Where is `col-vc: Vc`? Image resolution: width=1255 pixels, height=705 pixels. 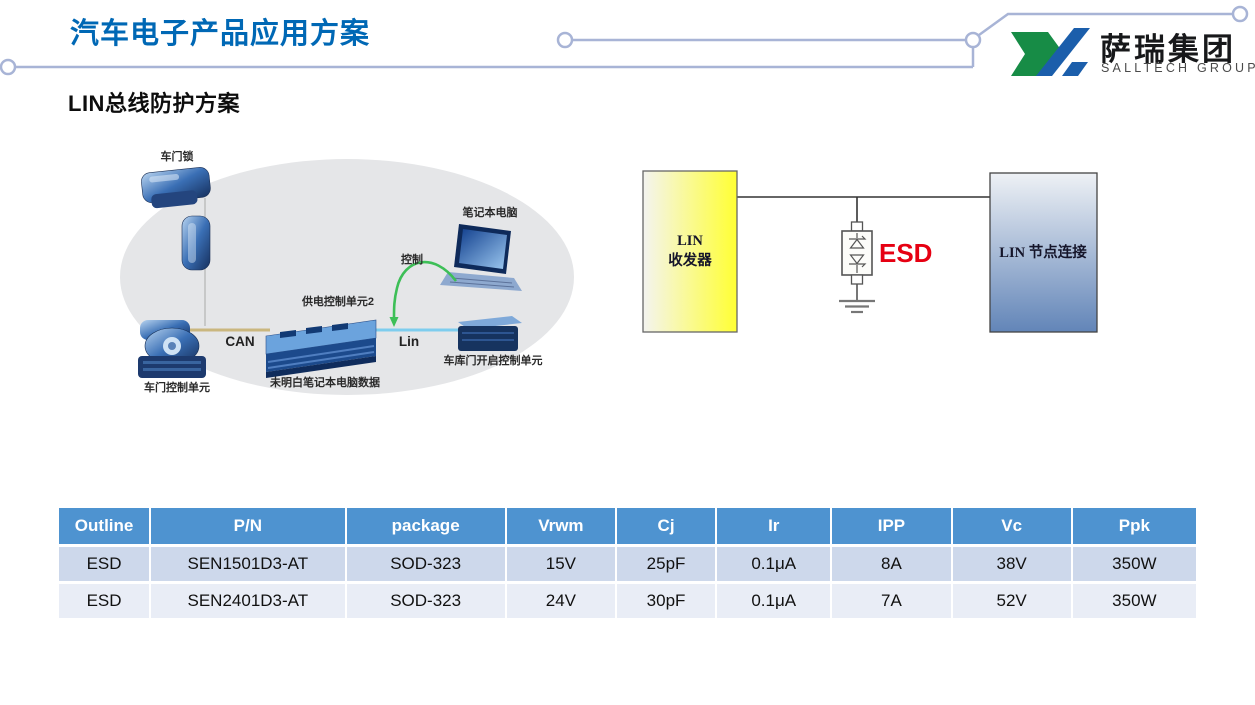
col-vc: Vc is located at coordinates (1011, 526).